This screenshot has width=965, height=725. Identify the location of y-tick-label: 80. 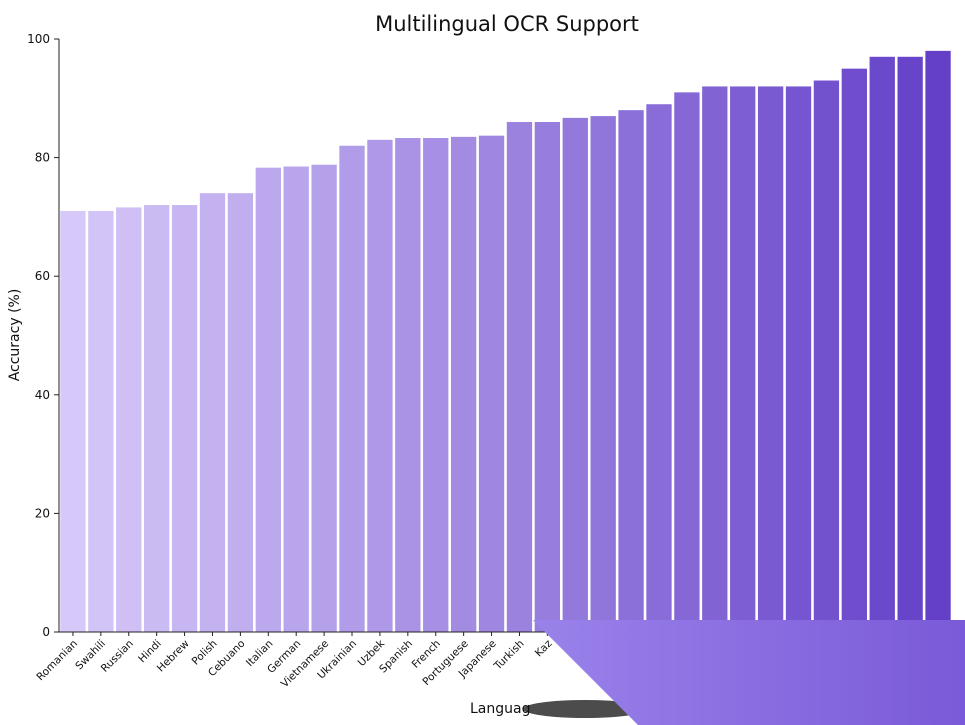
(42, 158).